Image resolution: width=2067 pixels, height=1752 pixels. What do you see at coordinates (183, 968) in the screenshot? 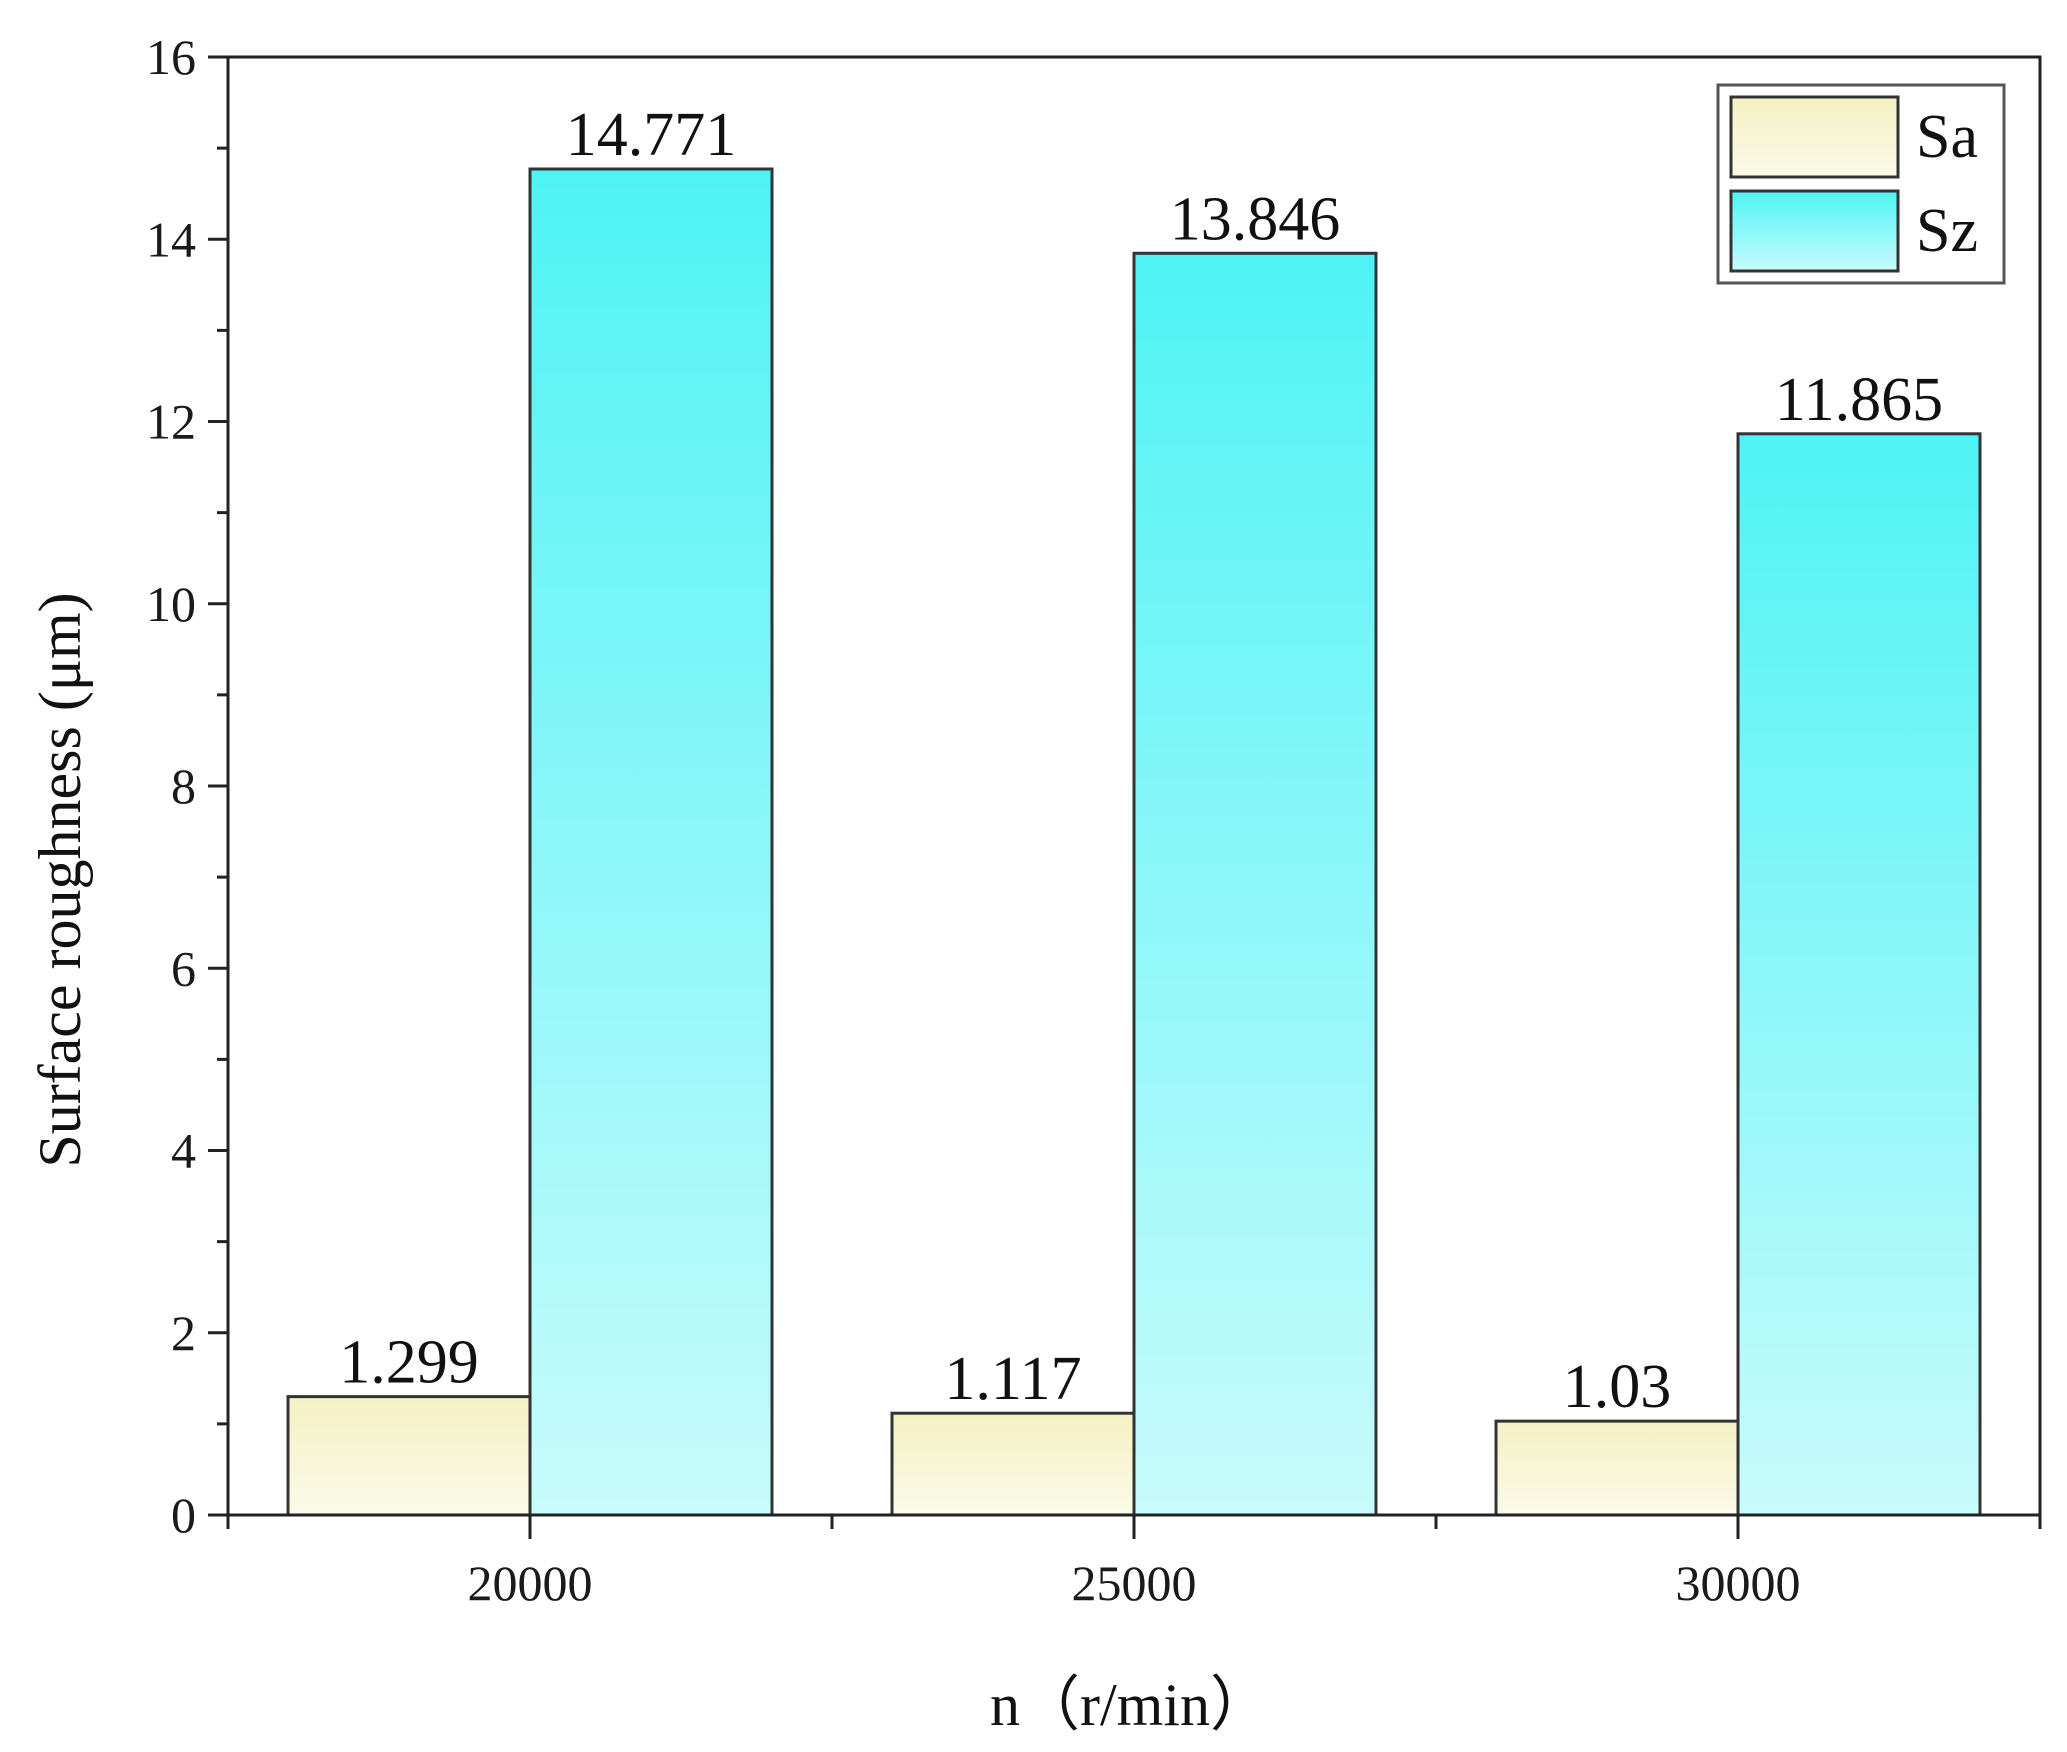
I see `y-tick-label: 6` at bounding box center [183, 968].